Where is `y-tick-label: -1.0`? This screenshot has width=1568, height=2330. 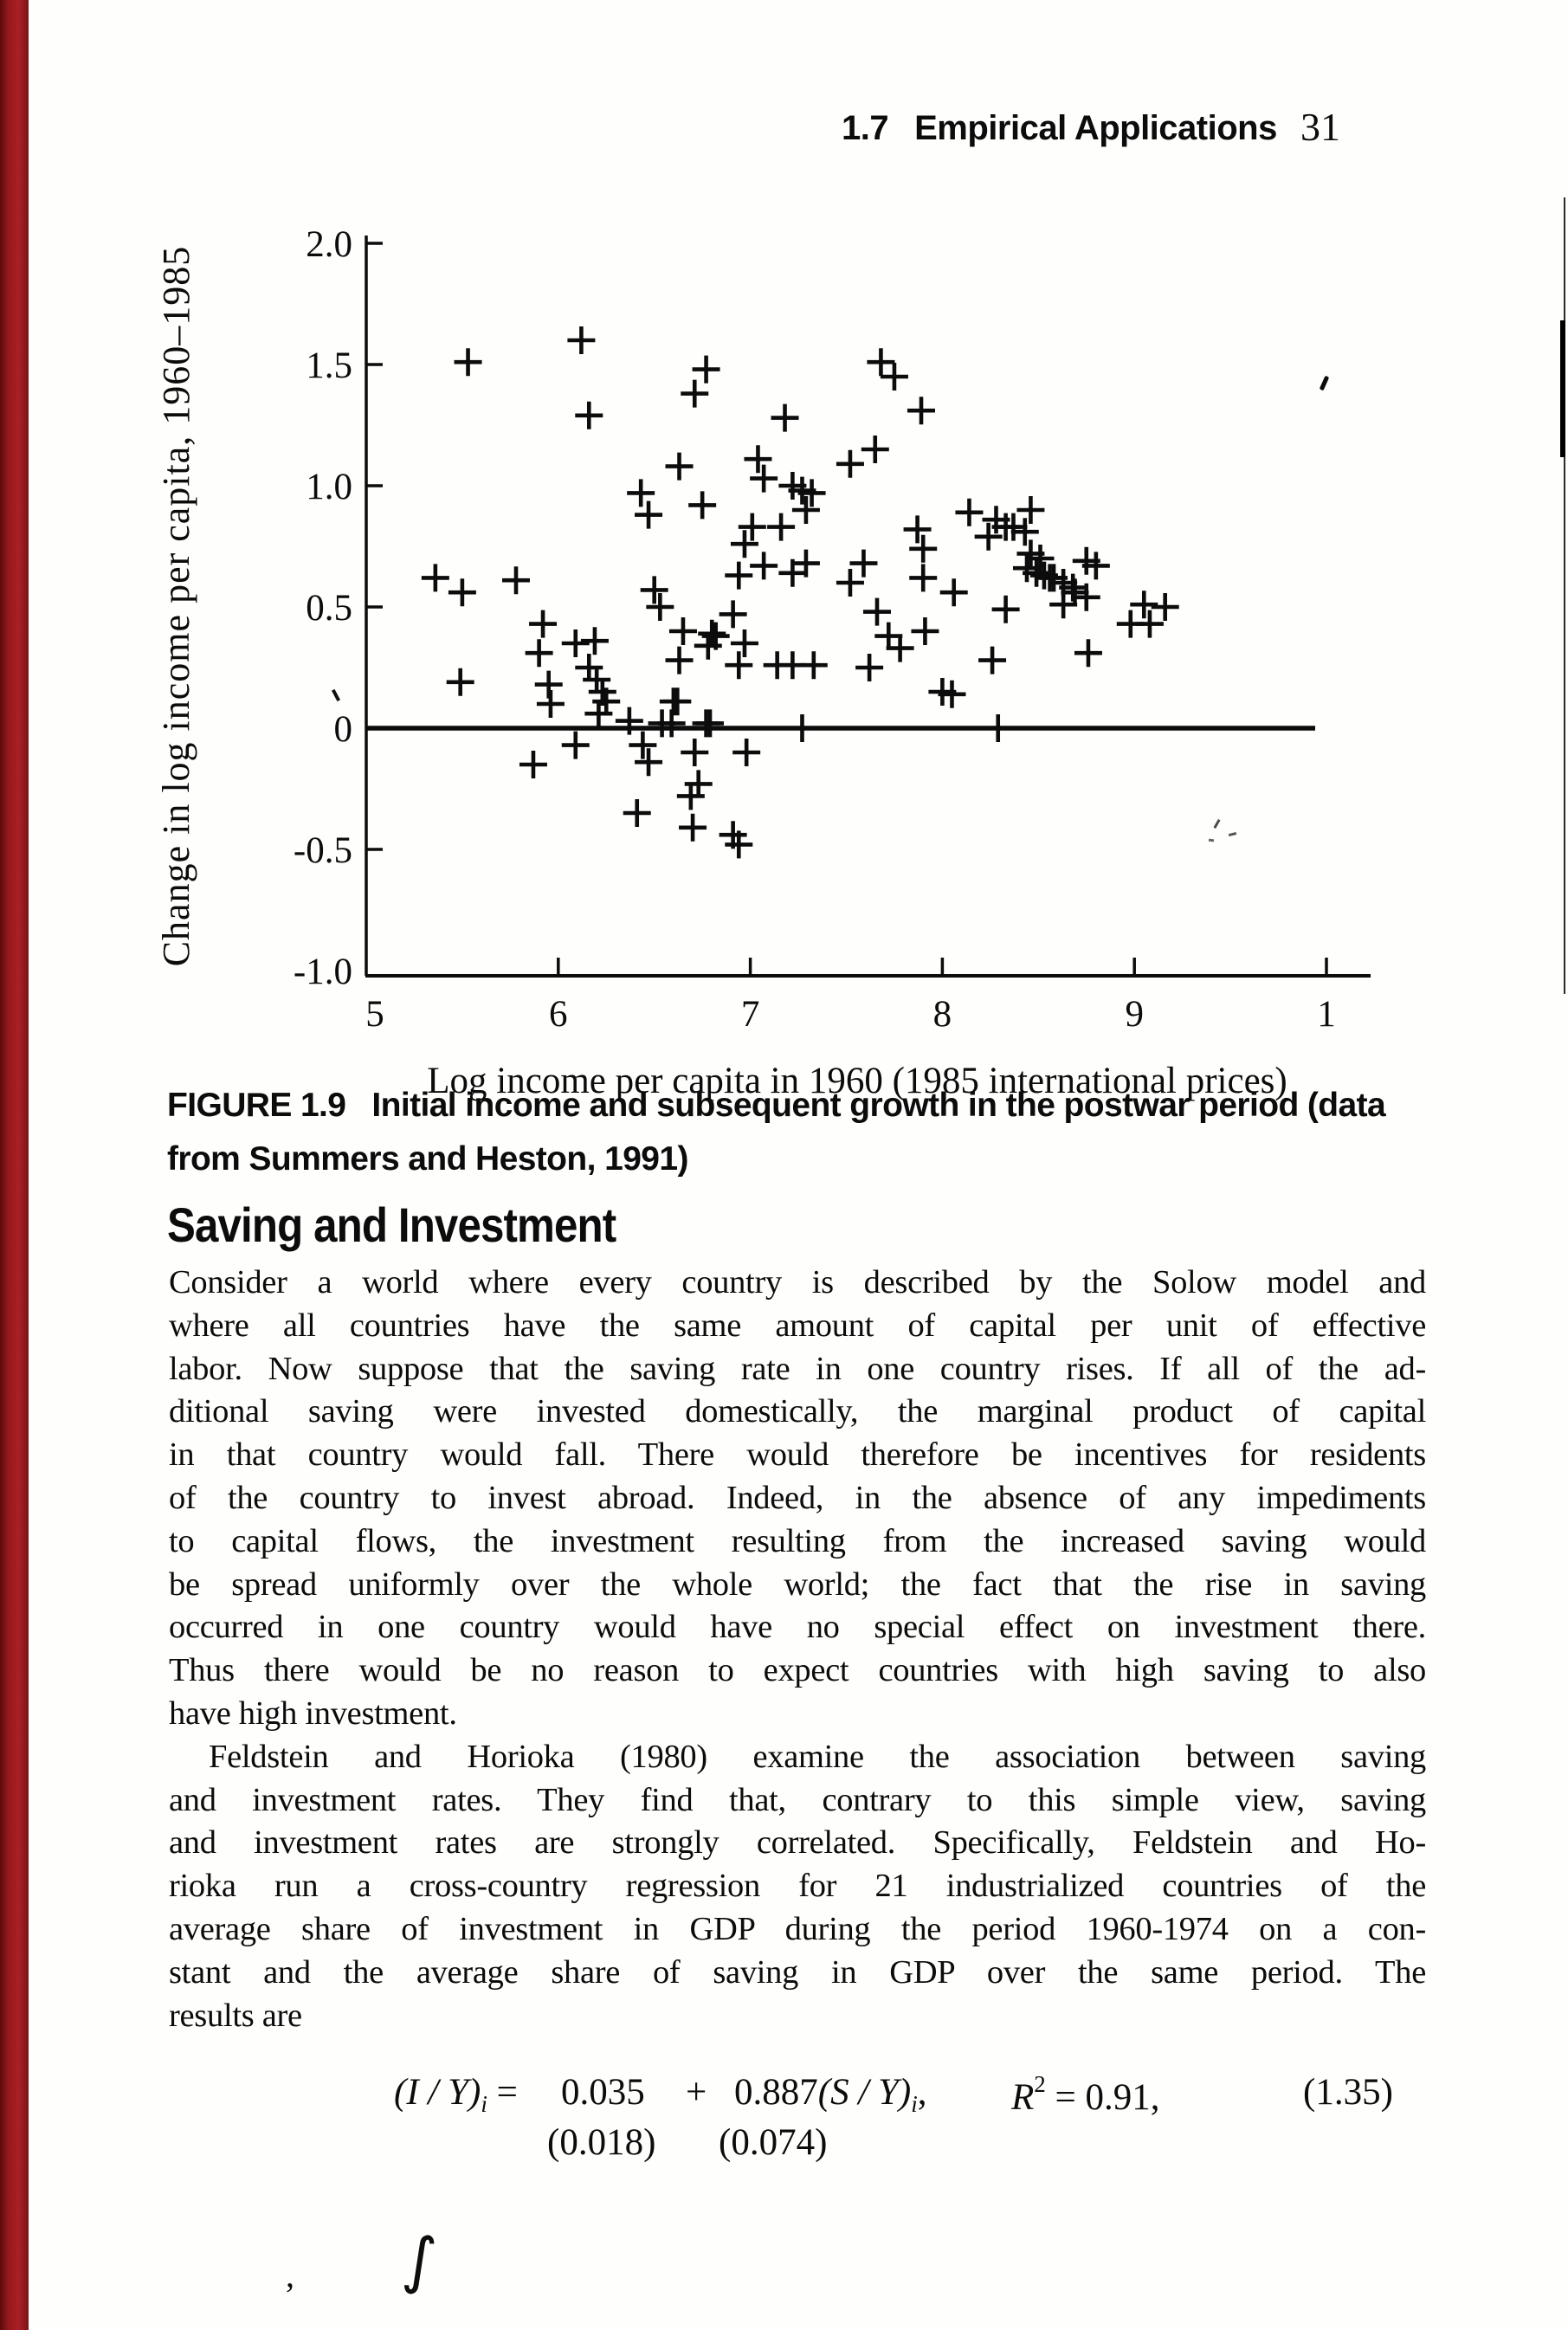
y-tick-label: -1.0 is located at coordinates (323, 972).